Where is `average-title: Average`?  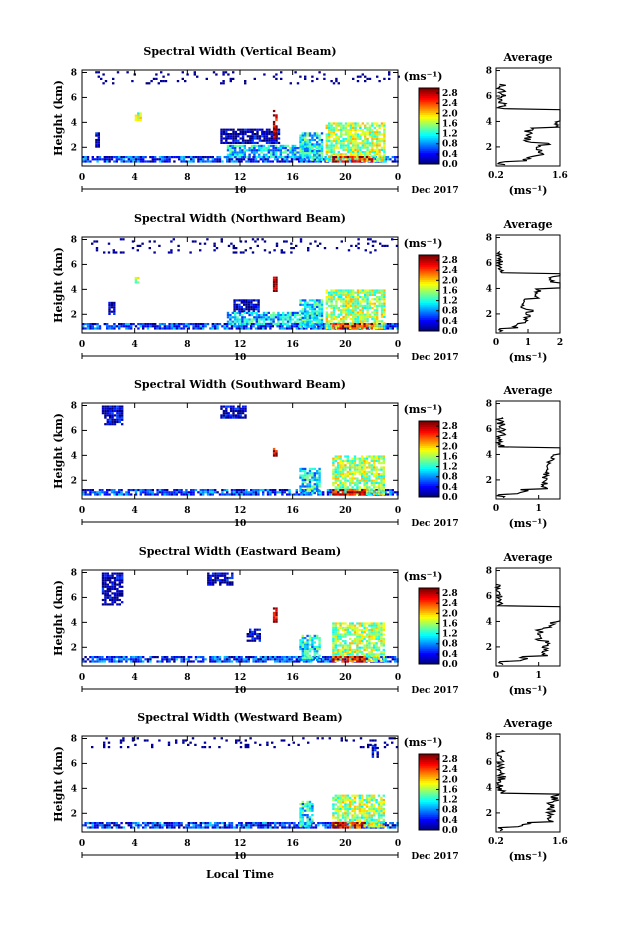
average-title: Average is located at coordinates (527, 390).